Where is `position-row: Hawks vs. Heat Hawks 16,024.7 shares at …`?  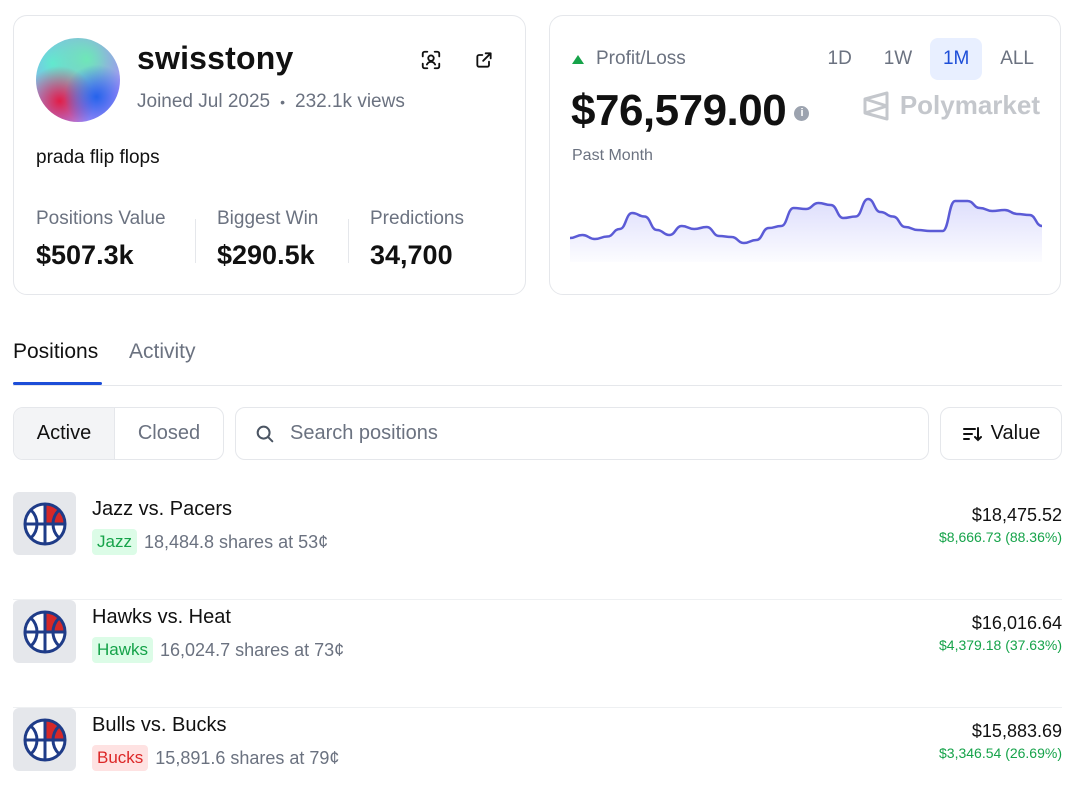
position-row: Hawks vs. Heat Hawks 16,024.7 shares at … is located at coordinates (537, 654).